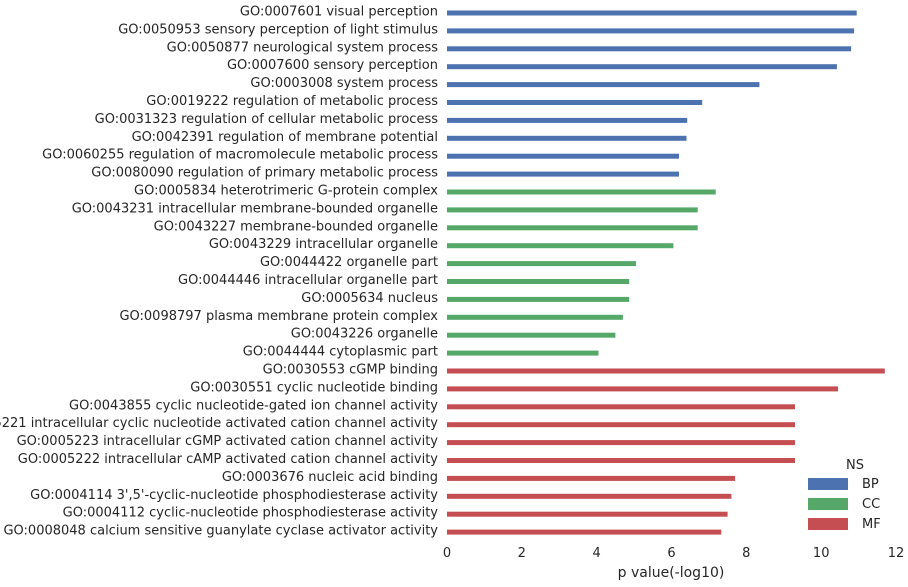  I want to click on category-label-3: GO:0007600 sensory perception, so click(332, 65).